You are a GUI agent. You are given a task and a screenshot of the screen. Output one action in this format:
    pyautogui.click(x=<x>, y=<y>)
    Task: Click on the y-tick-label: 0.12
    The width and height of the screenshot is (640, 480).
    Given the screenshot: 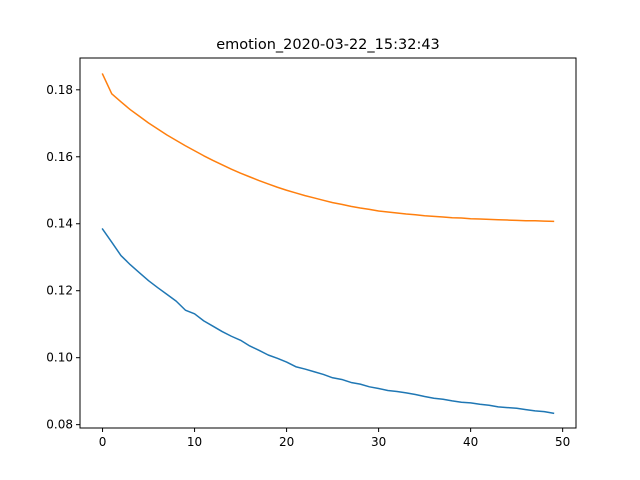 What is the action you would take?
    pyautogui.click(x=59, y=291)
    